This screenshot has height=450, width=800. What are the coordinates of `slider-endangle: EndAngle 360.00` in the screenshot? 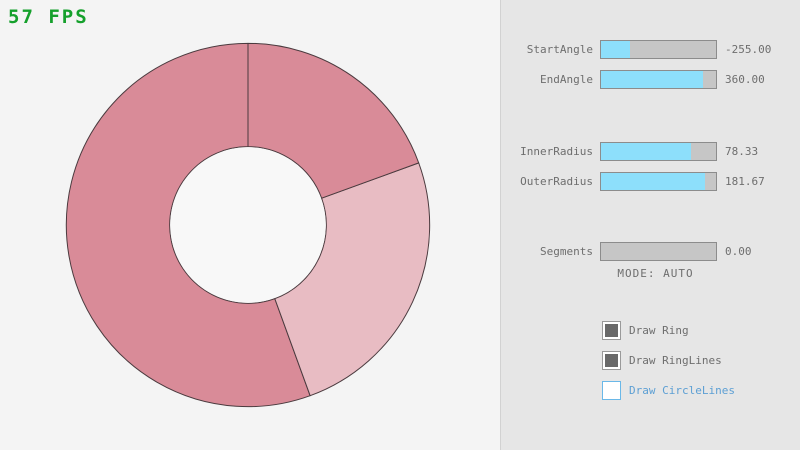 It's located at (650, 79).